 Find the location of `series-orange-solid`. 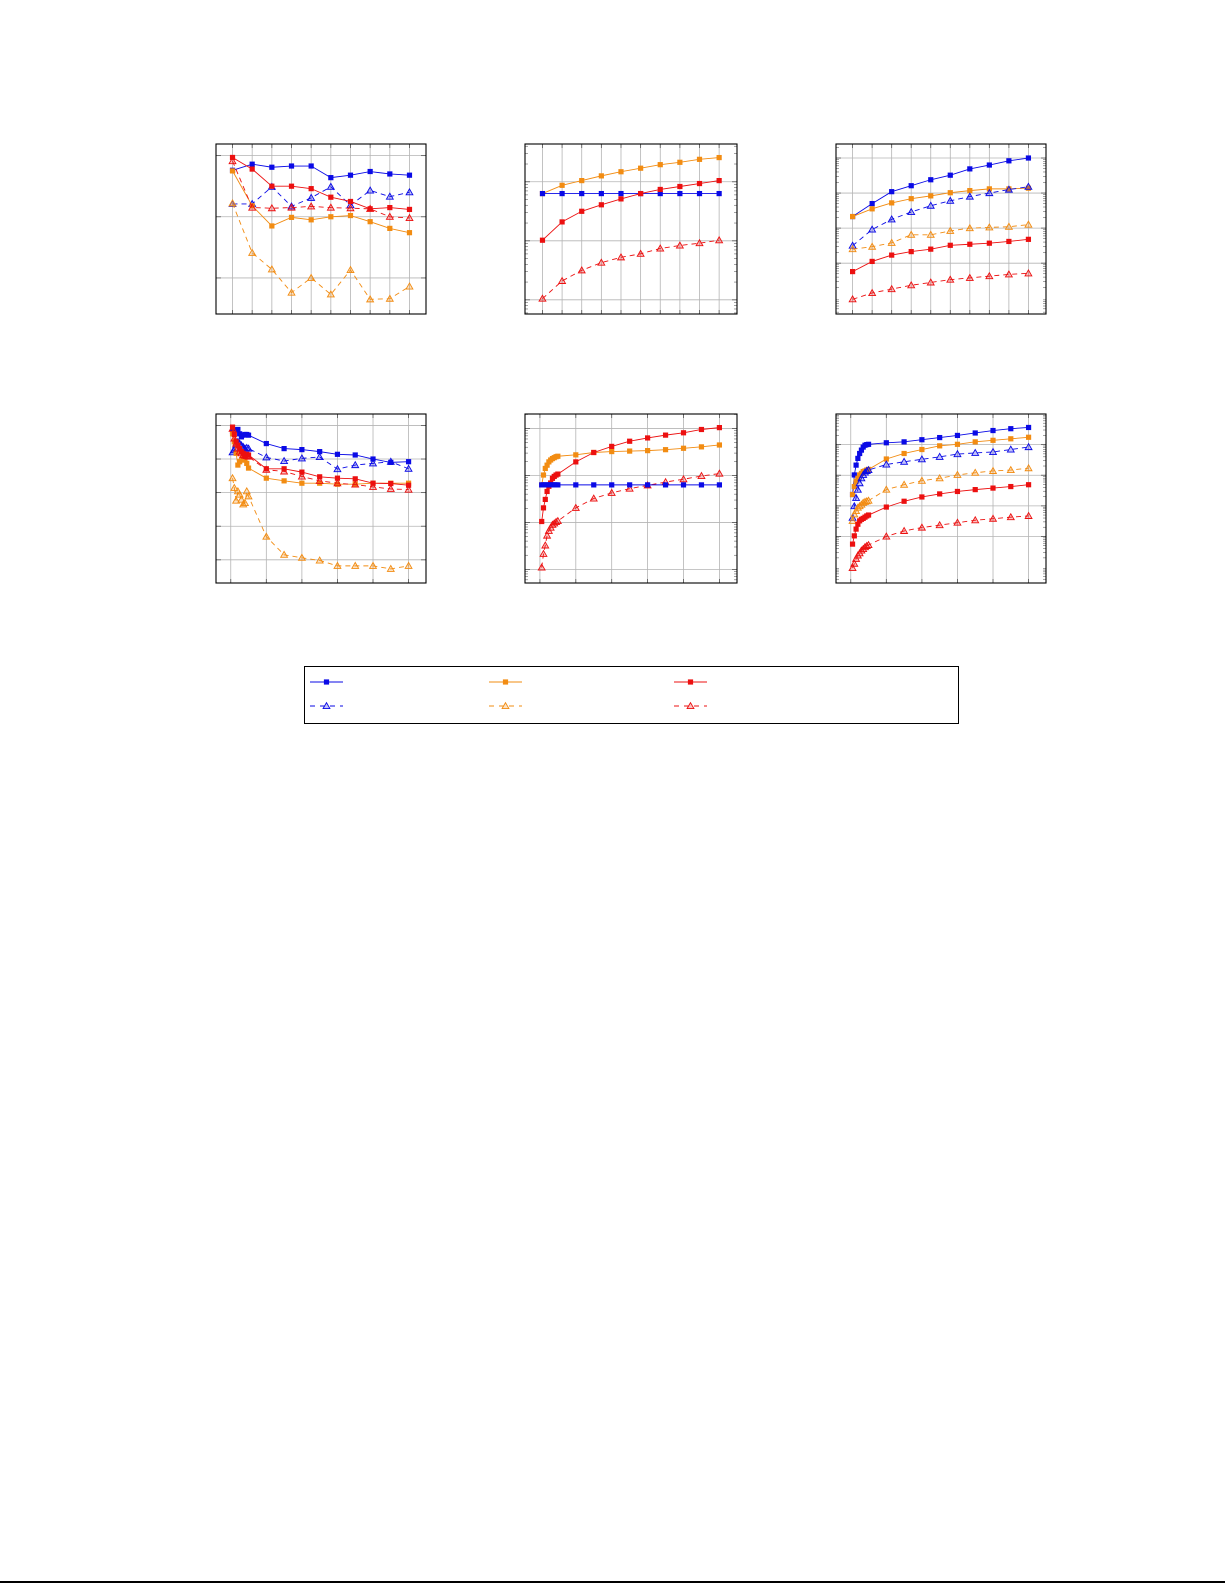

series-orange-solid is located at coordinates (631, 465).